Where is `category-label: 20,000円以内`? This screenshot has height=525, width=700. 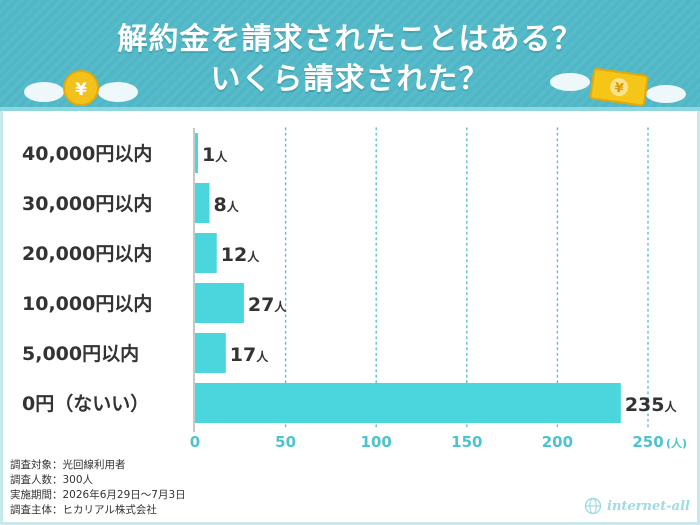
category-label: 20,000円以内 is located at coordinates (87, 253).